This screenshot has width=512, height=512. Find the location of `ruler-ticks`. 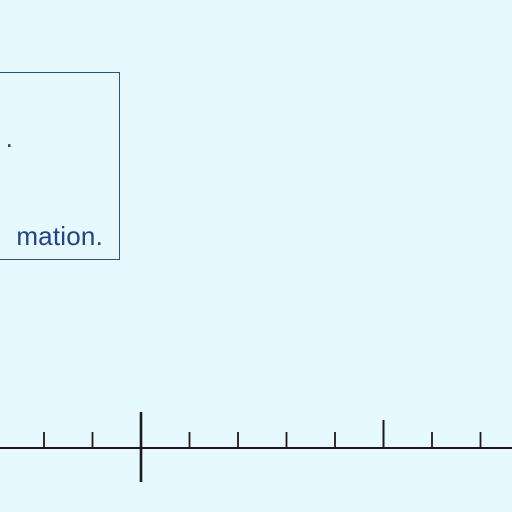

ruler-ticks is located at coordinates (262, 447).